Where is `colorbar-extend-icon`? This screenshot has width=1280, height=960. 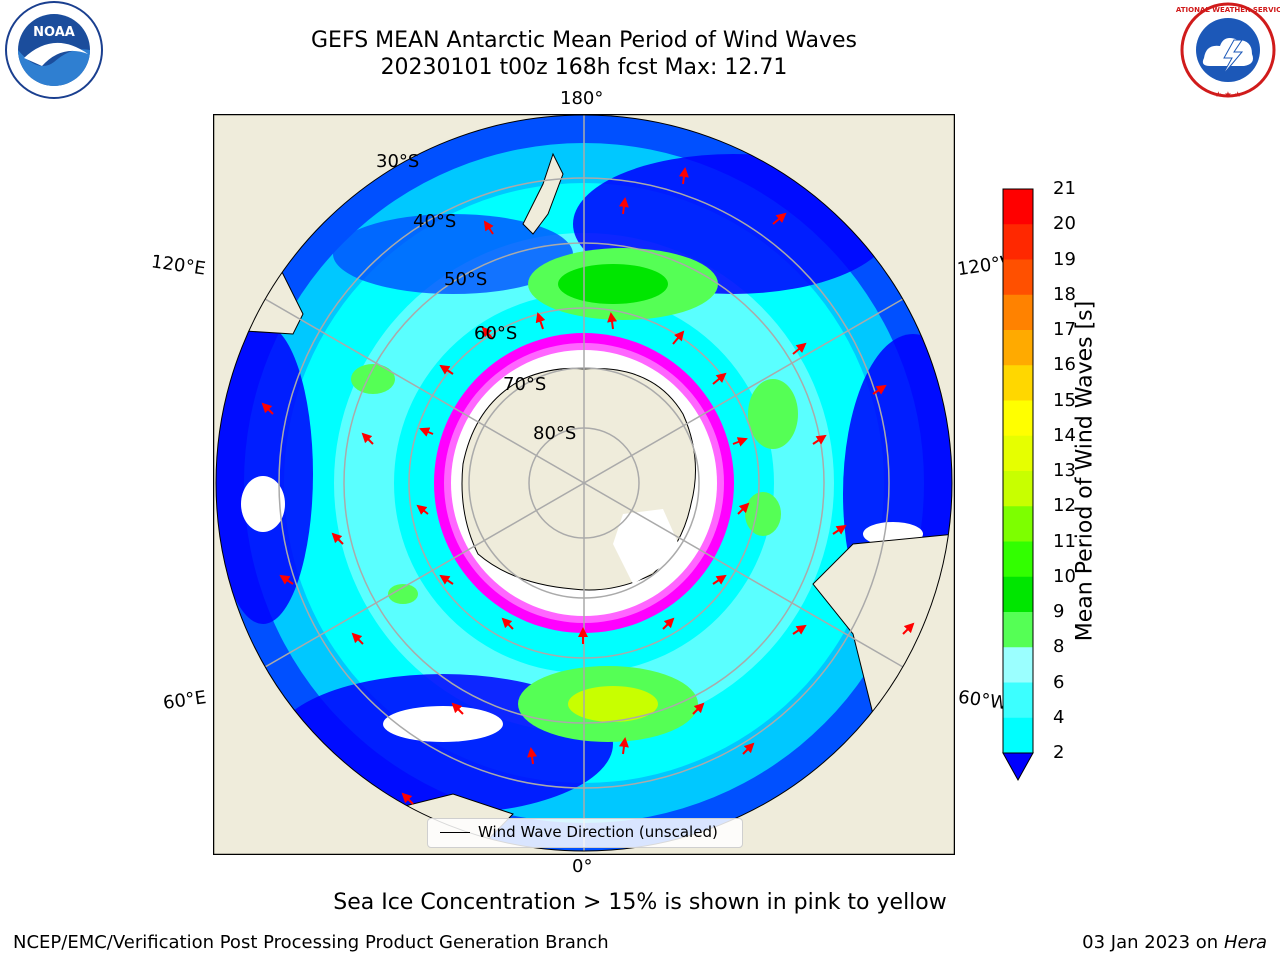
colorbar-extend-icon is located at coordinates (1018, 767).